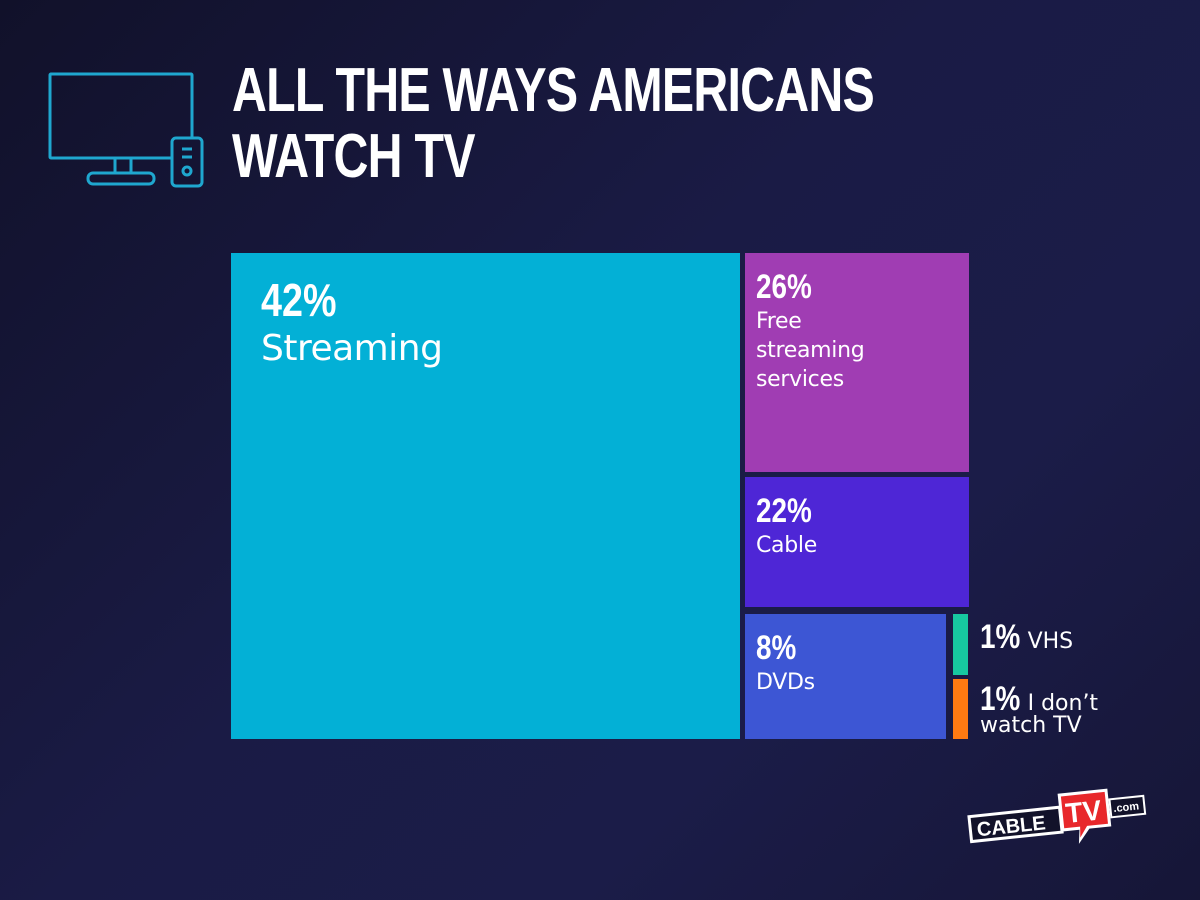 The width and height of the screenshot is (1200, 900). I want to click on logo-suffix: .com, so click(1126, 807).